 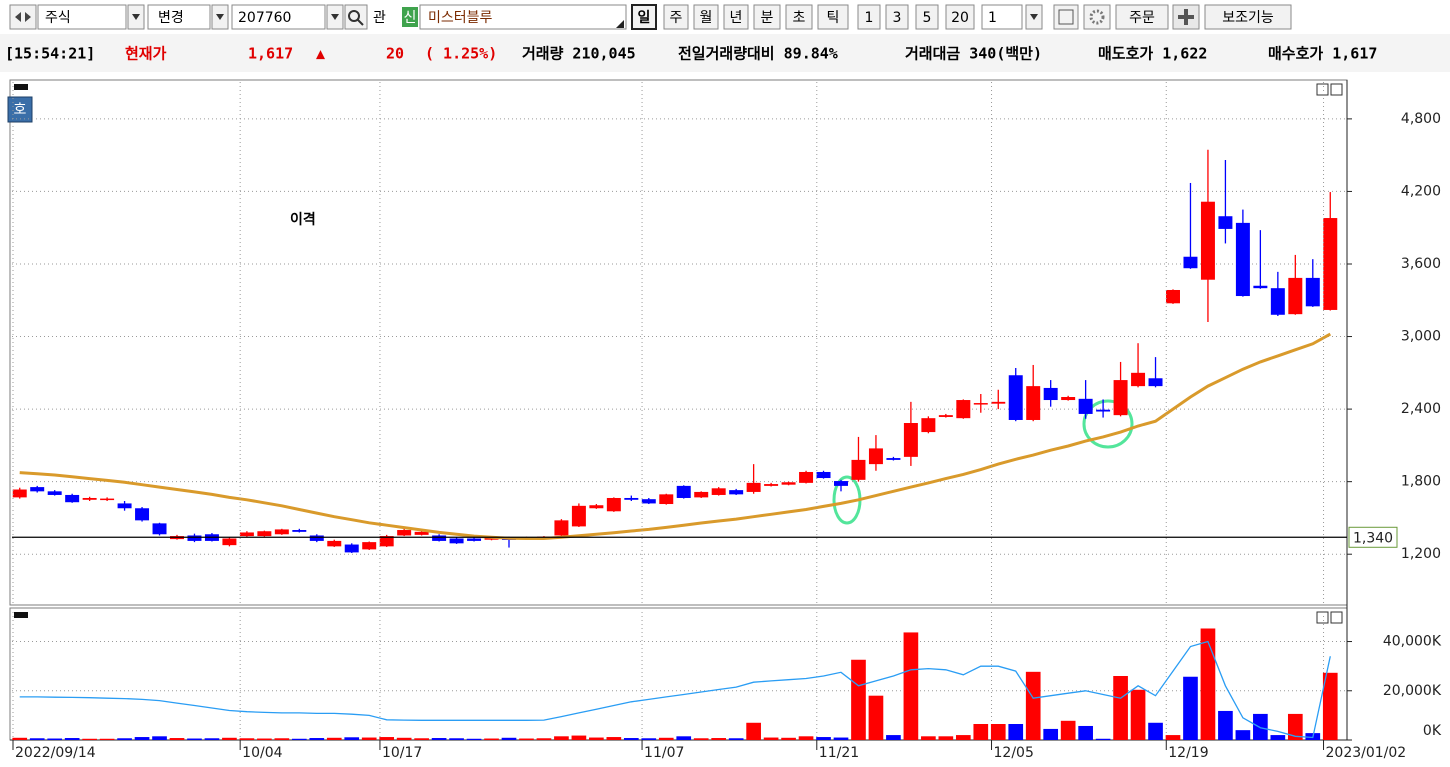 I want to click on settings-button, so click(x=1097, y=17).